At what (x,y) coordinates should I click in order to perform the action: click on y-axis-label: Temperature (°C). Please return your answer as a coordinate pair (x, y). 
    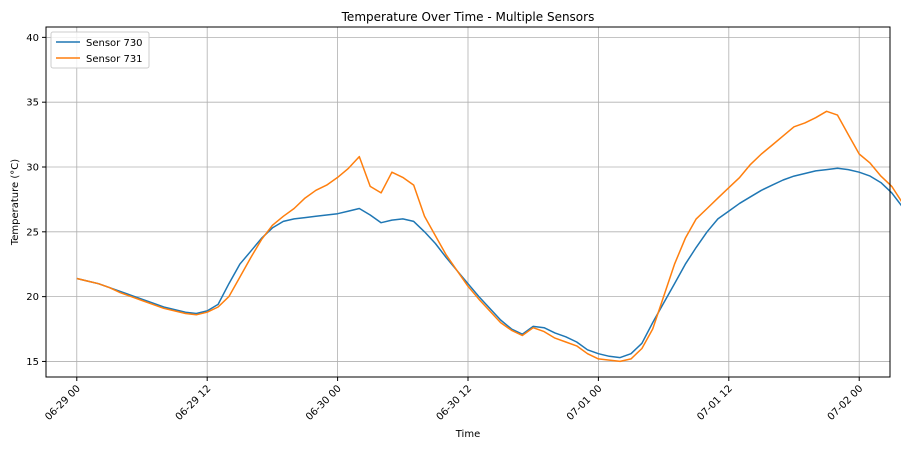
    Looking at the image, I should click on (15, 202).